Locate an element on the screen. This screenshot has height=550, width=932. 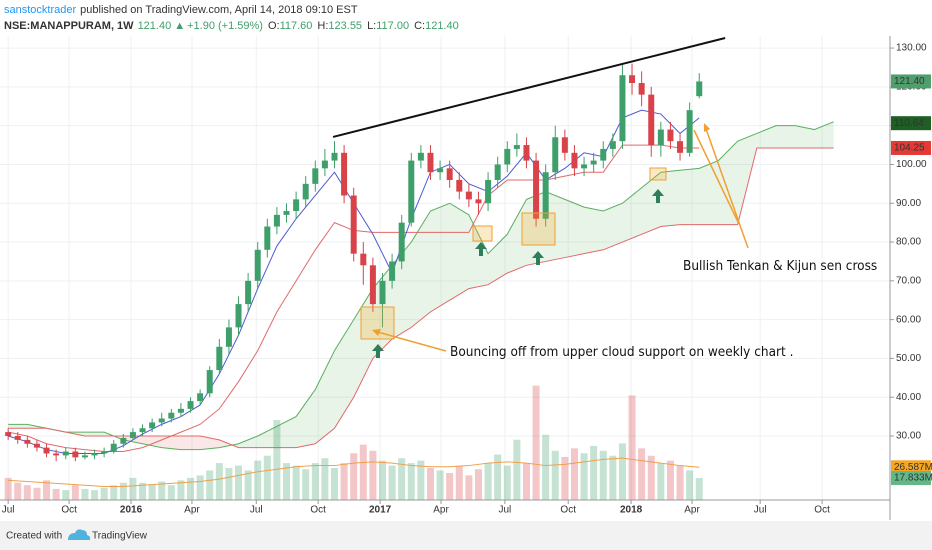
trendline is located at coordinates (529, 87).